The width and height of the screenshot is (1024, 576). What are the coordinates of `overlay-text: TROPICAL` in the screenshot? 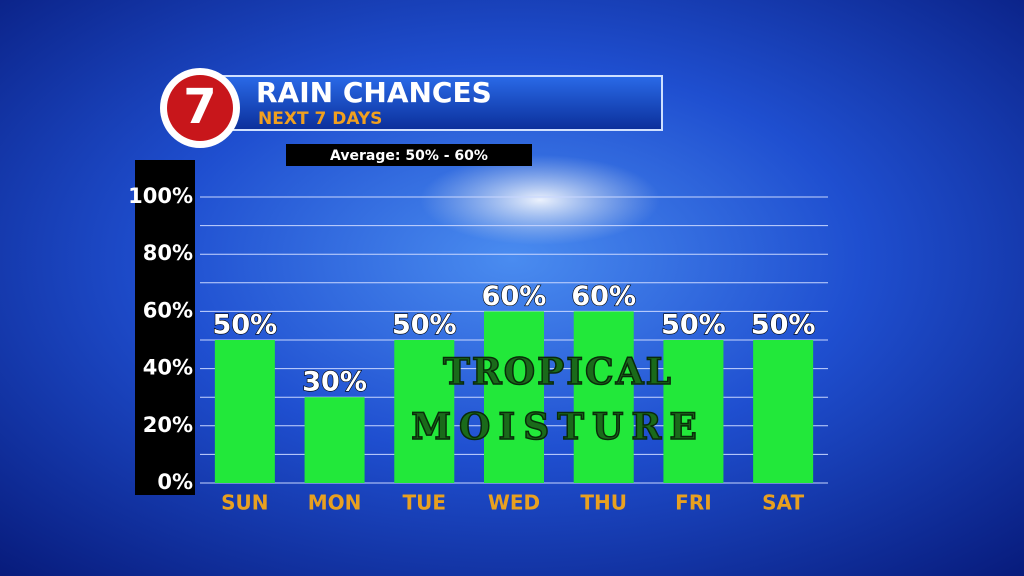 It's located at (558, 372).